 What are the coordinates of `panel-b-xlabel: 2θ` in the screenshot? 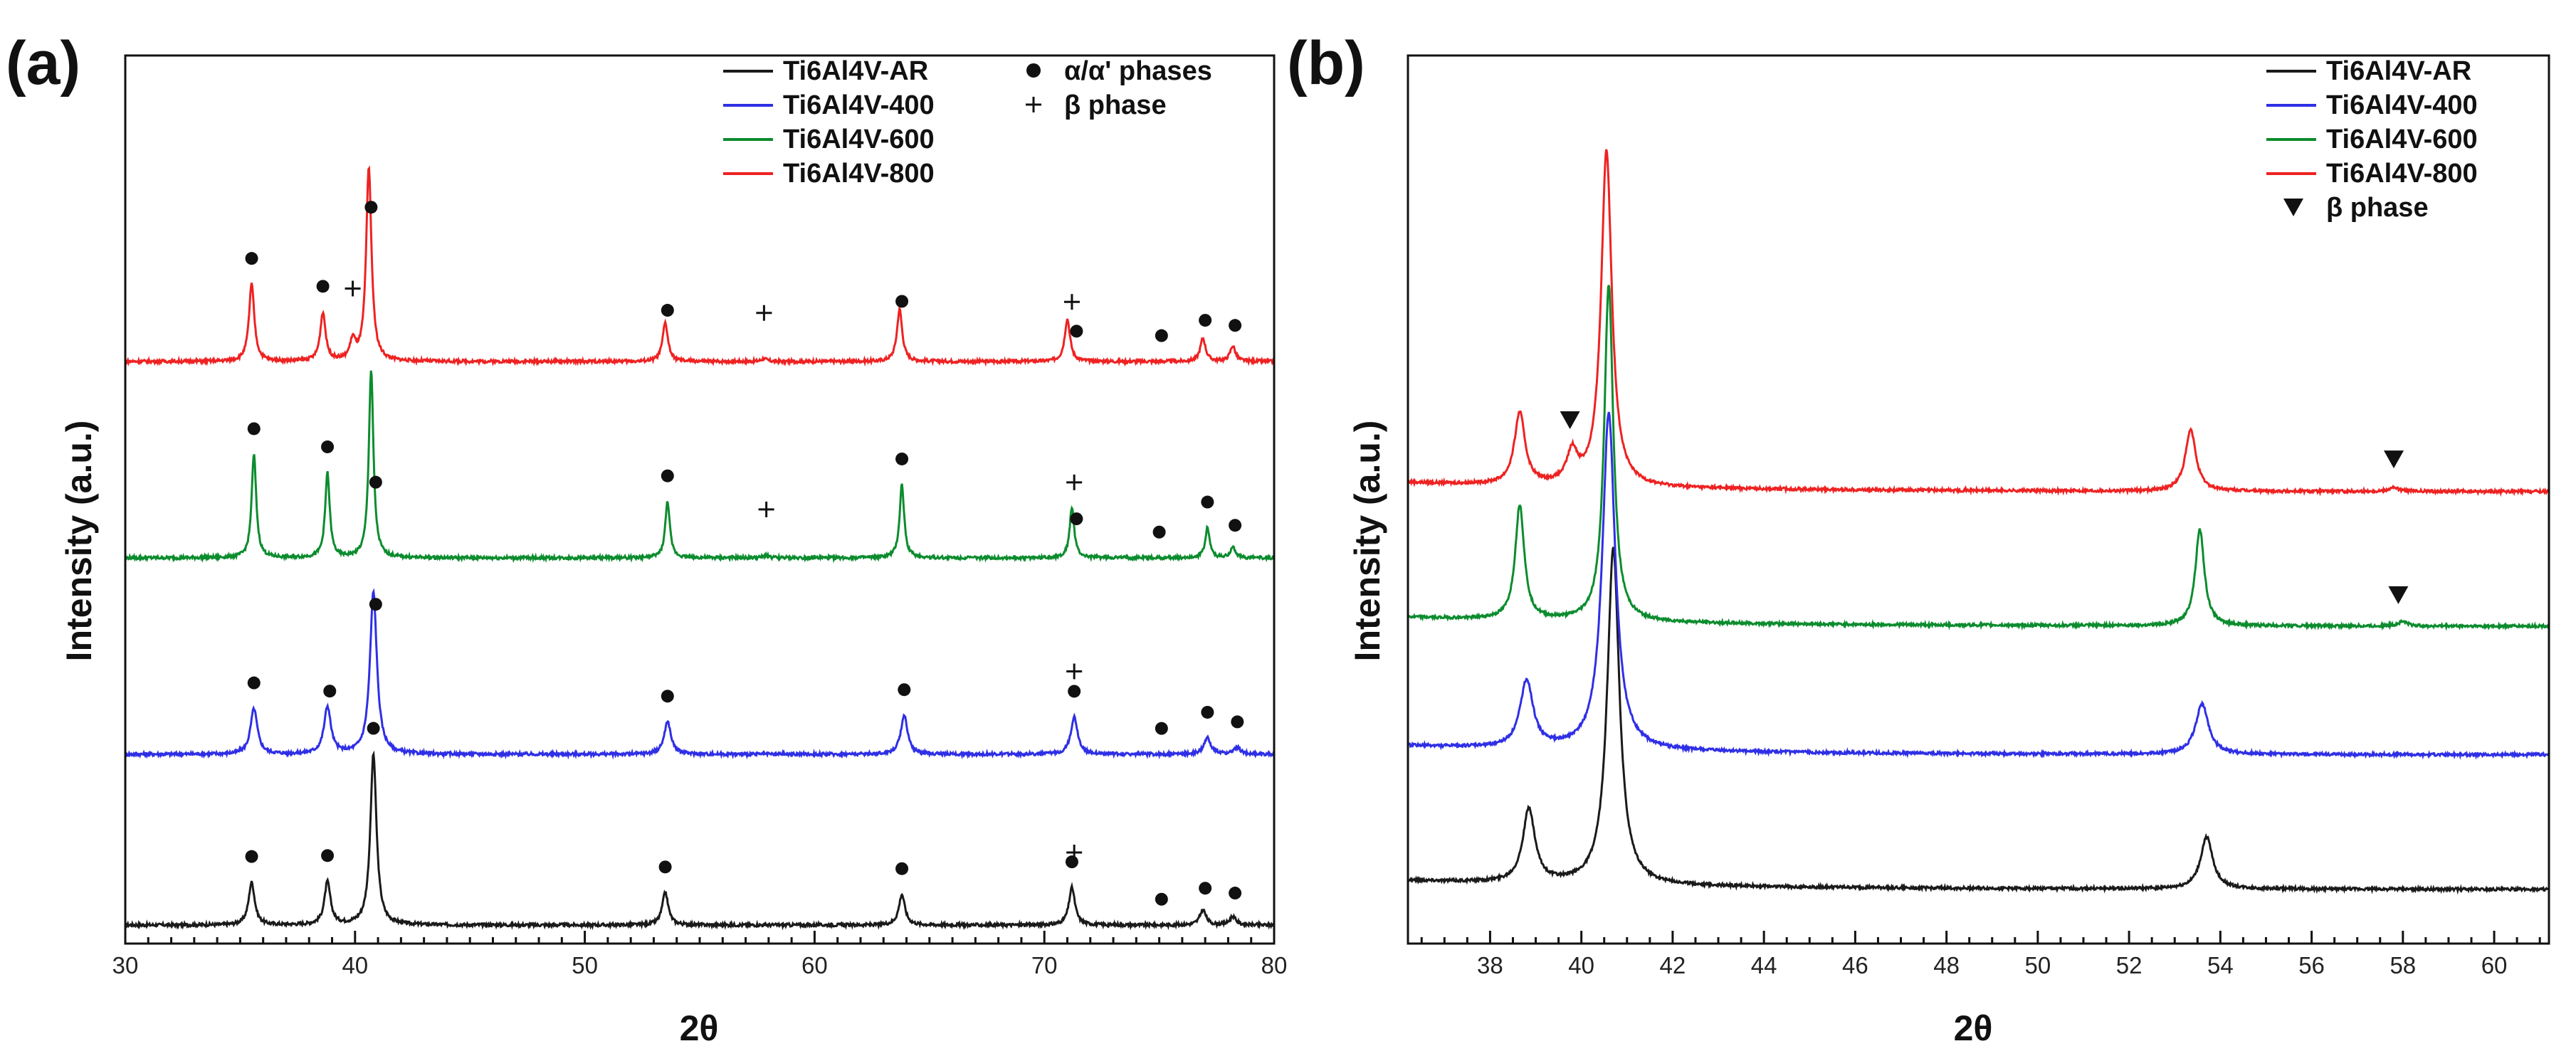 It's located at (1974, 1028).